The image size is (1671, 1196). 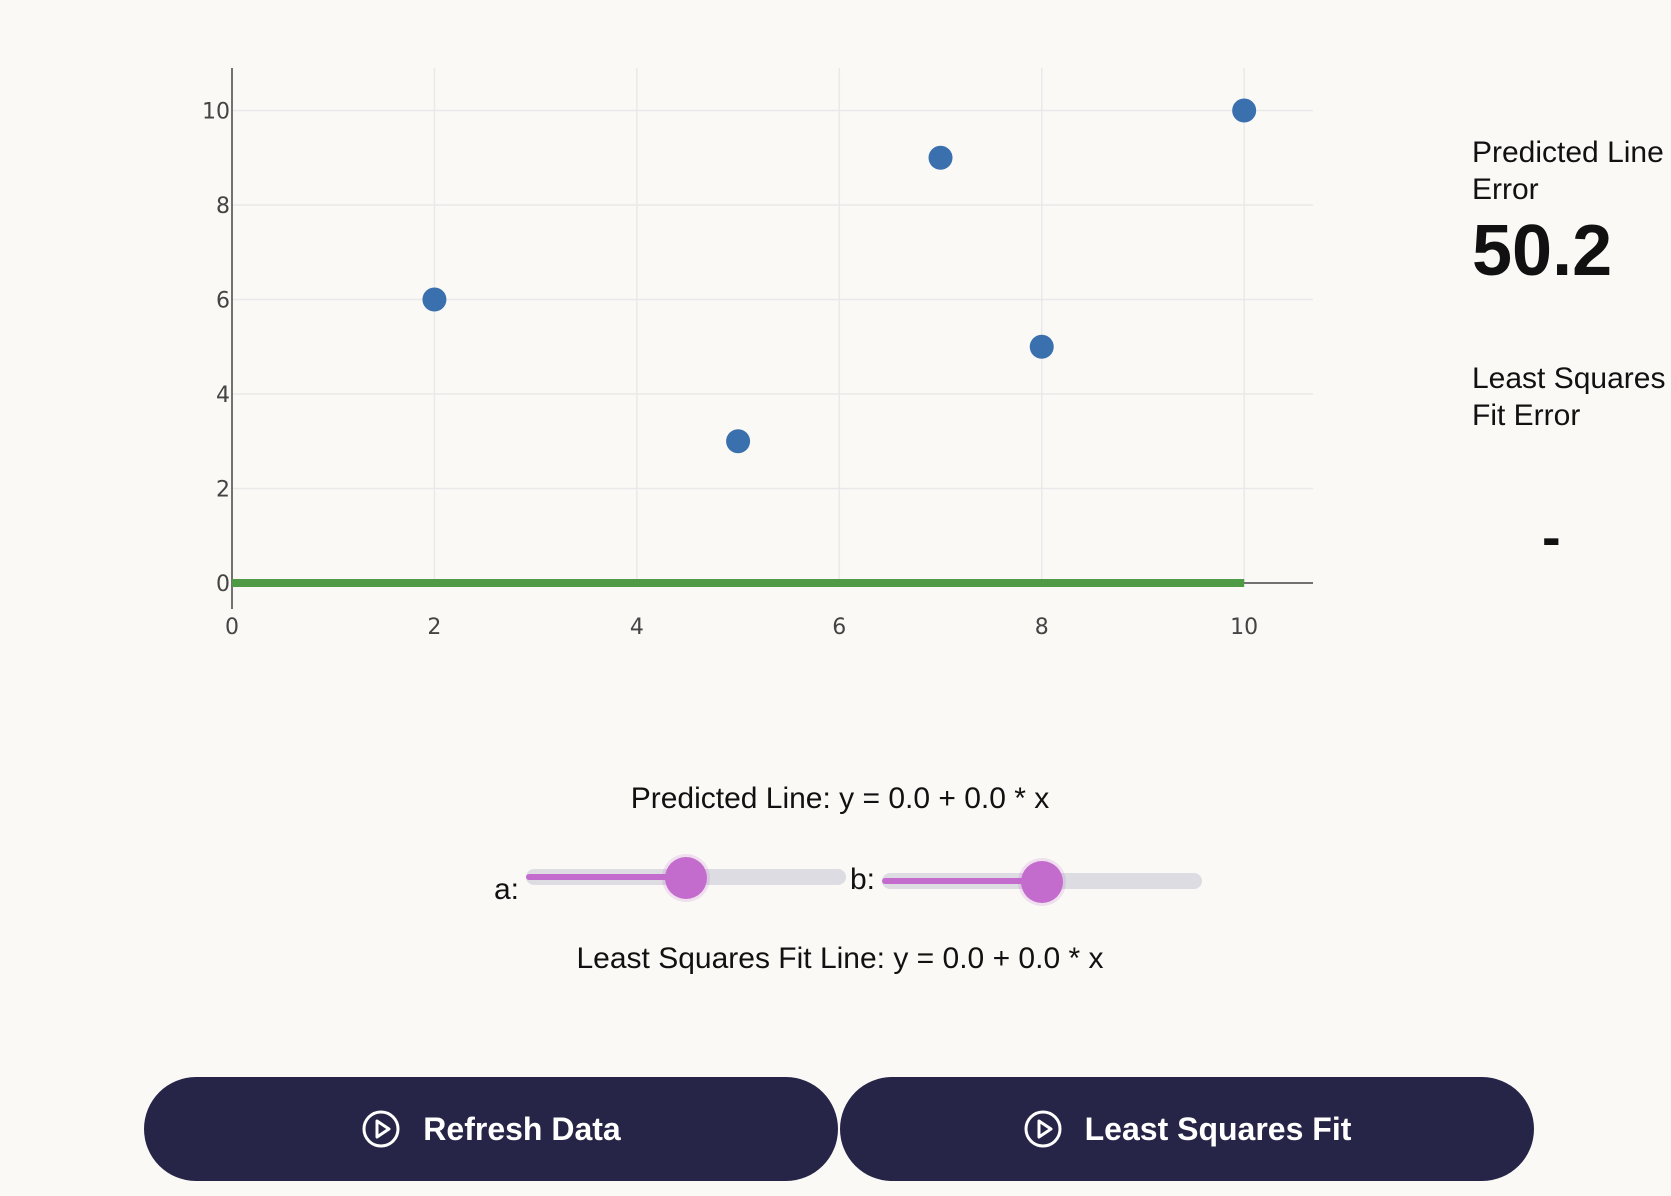 What do you see at coordinates (1542, 251) in the screenshot?
I see `predicted-error-value: 50.2` at bounding box center [1542, 251].